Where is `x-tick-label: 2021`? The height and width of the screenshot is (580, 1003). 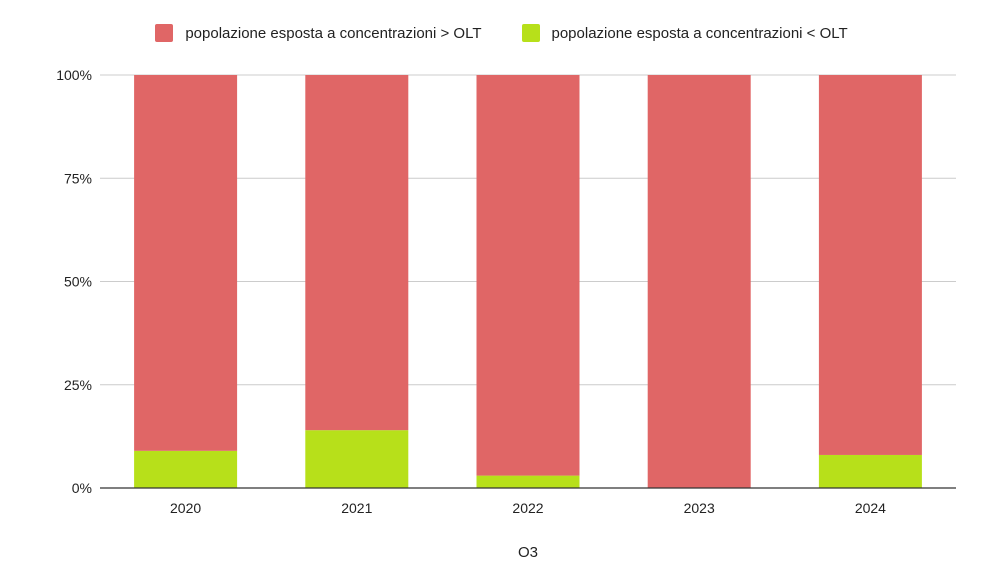 x-tick-label: 2021 is located at coordinates (356, 508).